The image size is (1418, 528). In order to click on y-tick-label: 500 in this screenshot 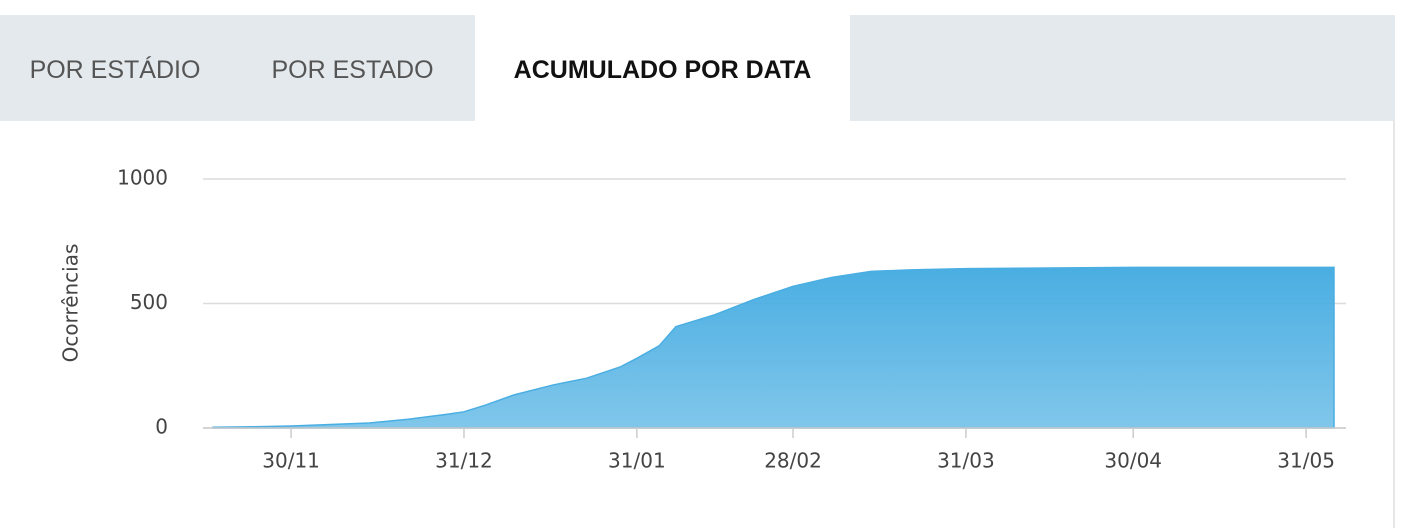, I will do `click(149, 302)`.